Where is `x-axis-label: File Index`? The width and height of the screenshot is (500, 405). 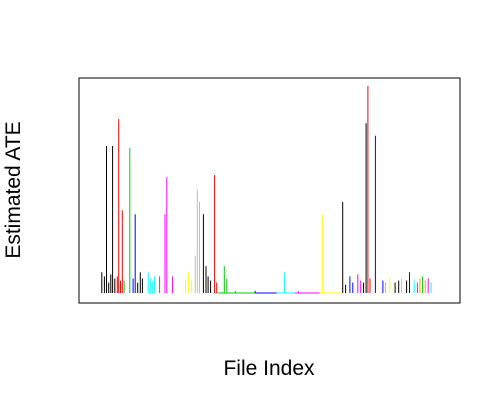
x-axis-label: File Index is located at coordinates (269, 368).